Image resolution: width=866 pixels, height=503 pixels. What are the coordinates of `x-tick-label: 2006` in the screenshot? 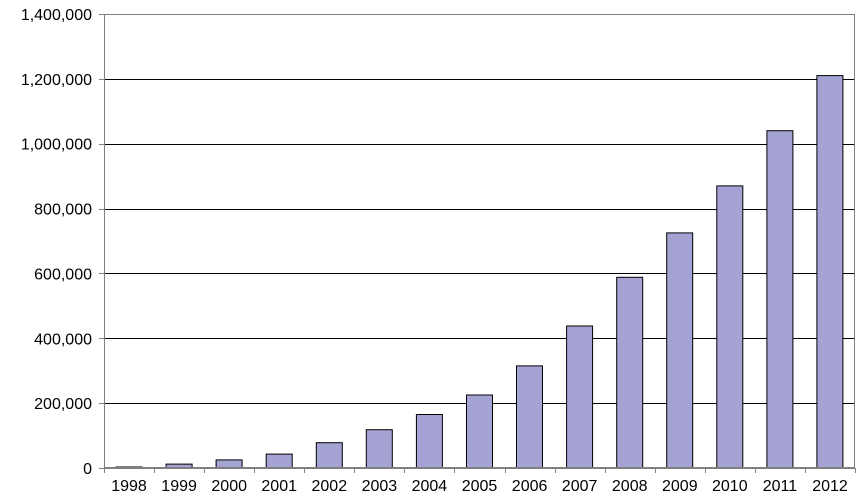 It's located at (530, 486).